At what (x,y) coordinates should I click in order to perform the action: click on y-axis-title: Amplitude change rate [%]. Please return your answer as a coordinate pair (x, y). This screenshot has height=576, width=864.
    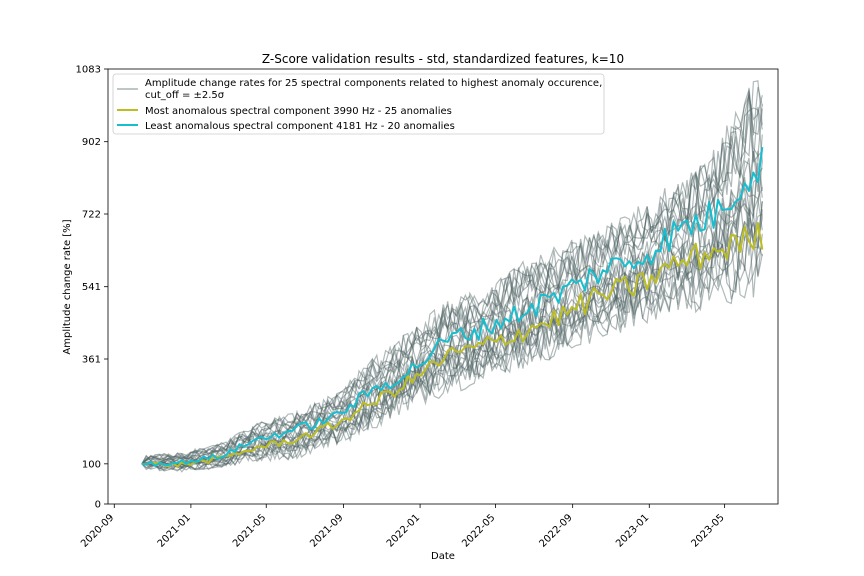
    Looking at the image, I should click on (67, 286).